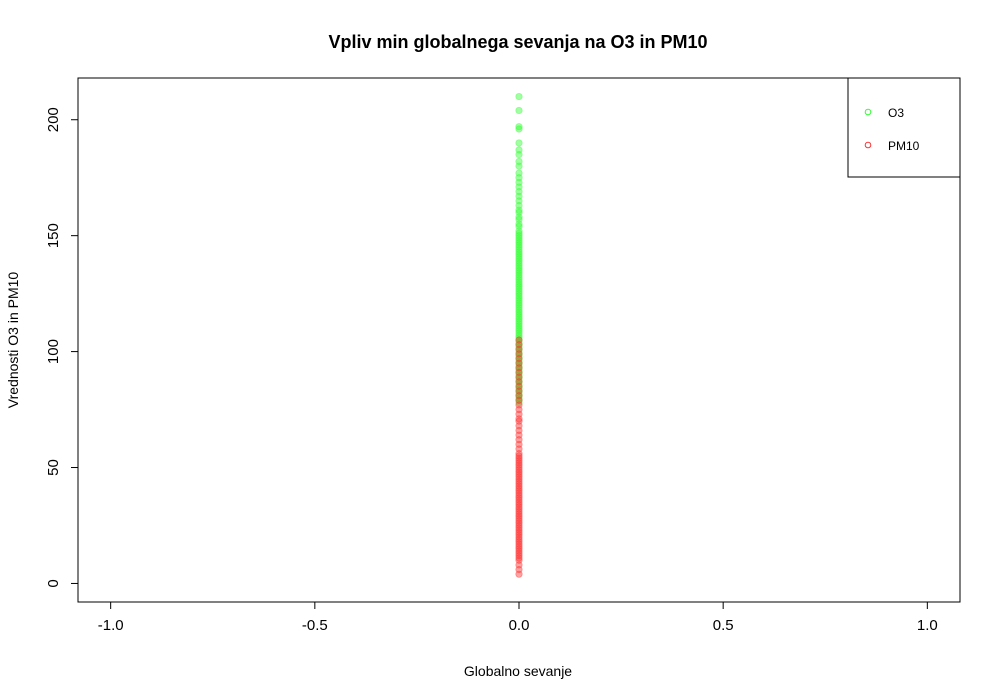 Image resolution: width=1000 pixels, height=700 pixels. What do you see at coordinates (62, 347) in the screenshot?
I see `y-axis: 0 50 100 150 200` at bounding box center [62, 347].